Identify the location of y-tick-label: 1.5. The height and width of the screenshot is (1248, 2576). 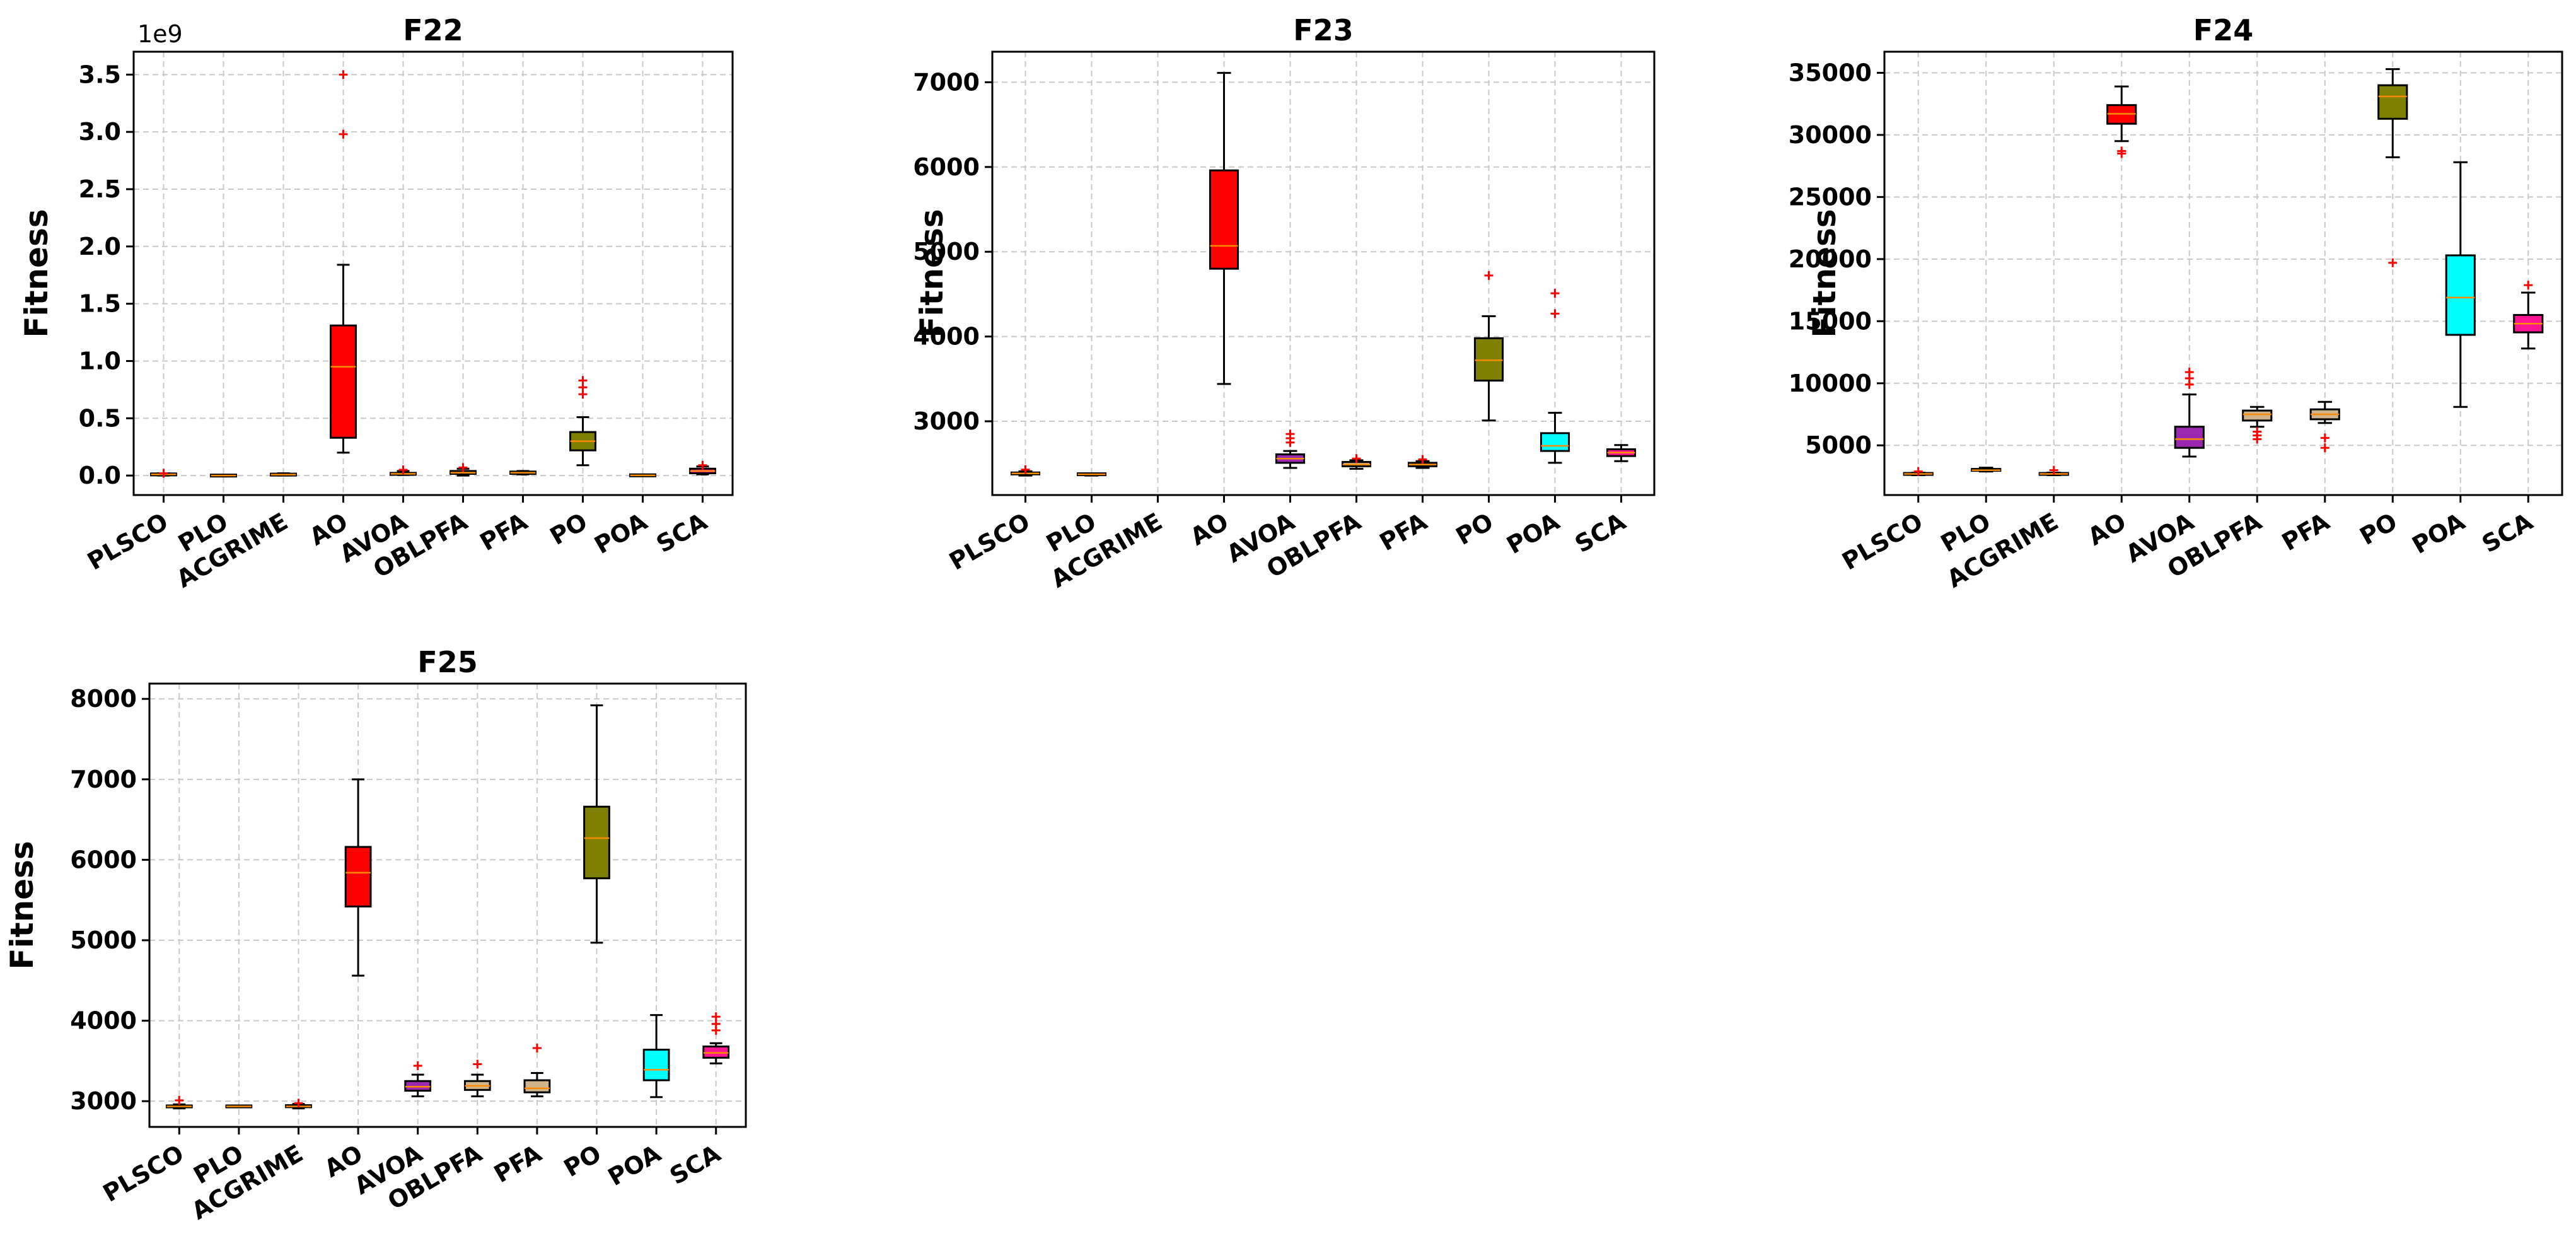
(100, 304).